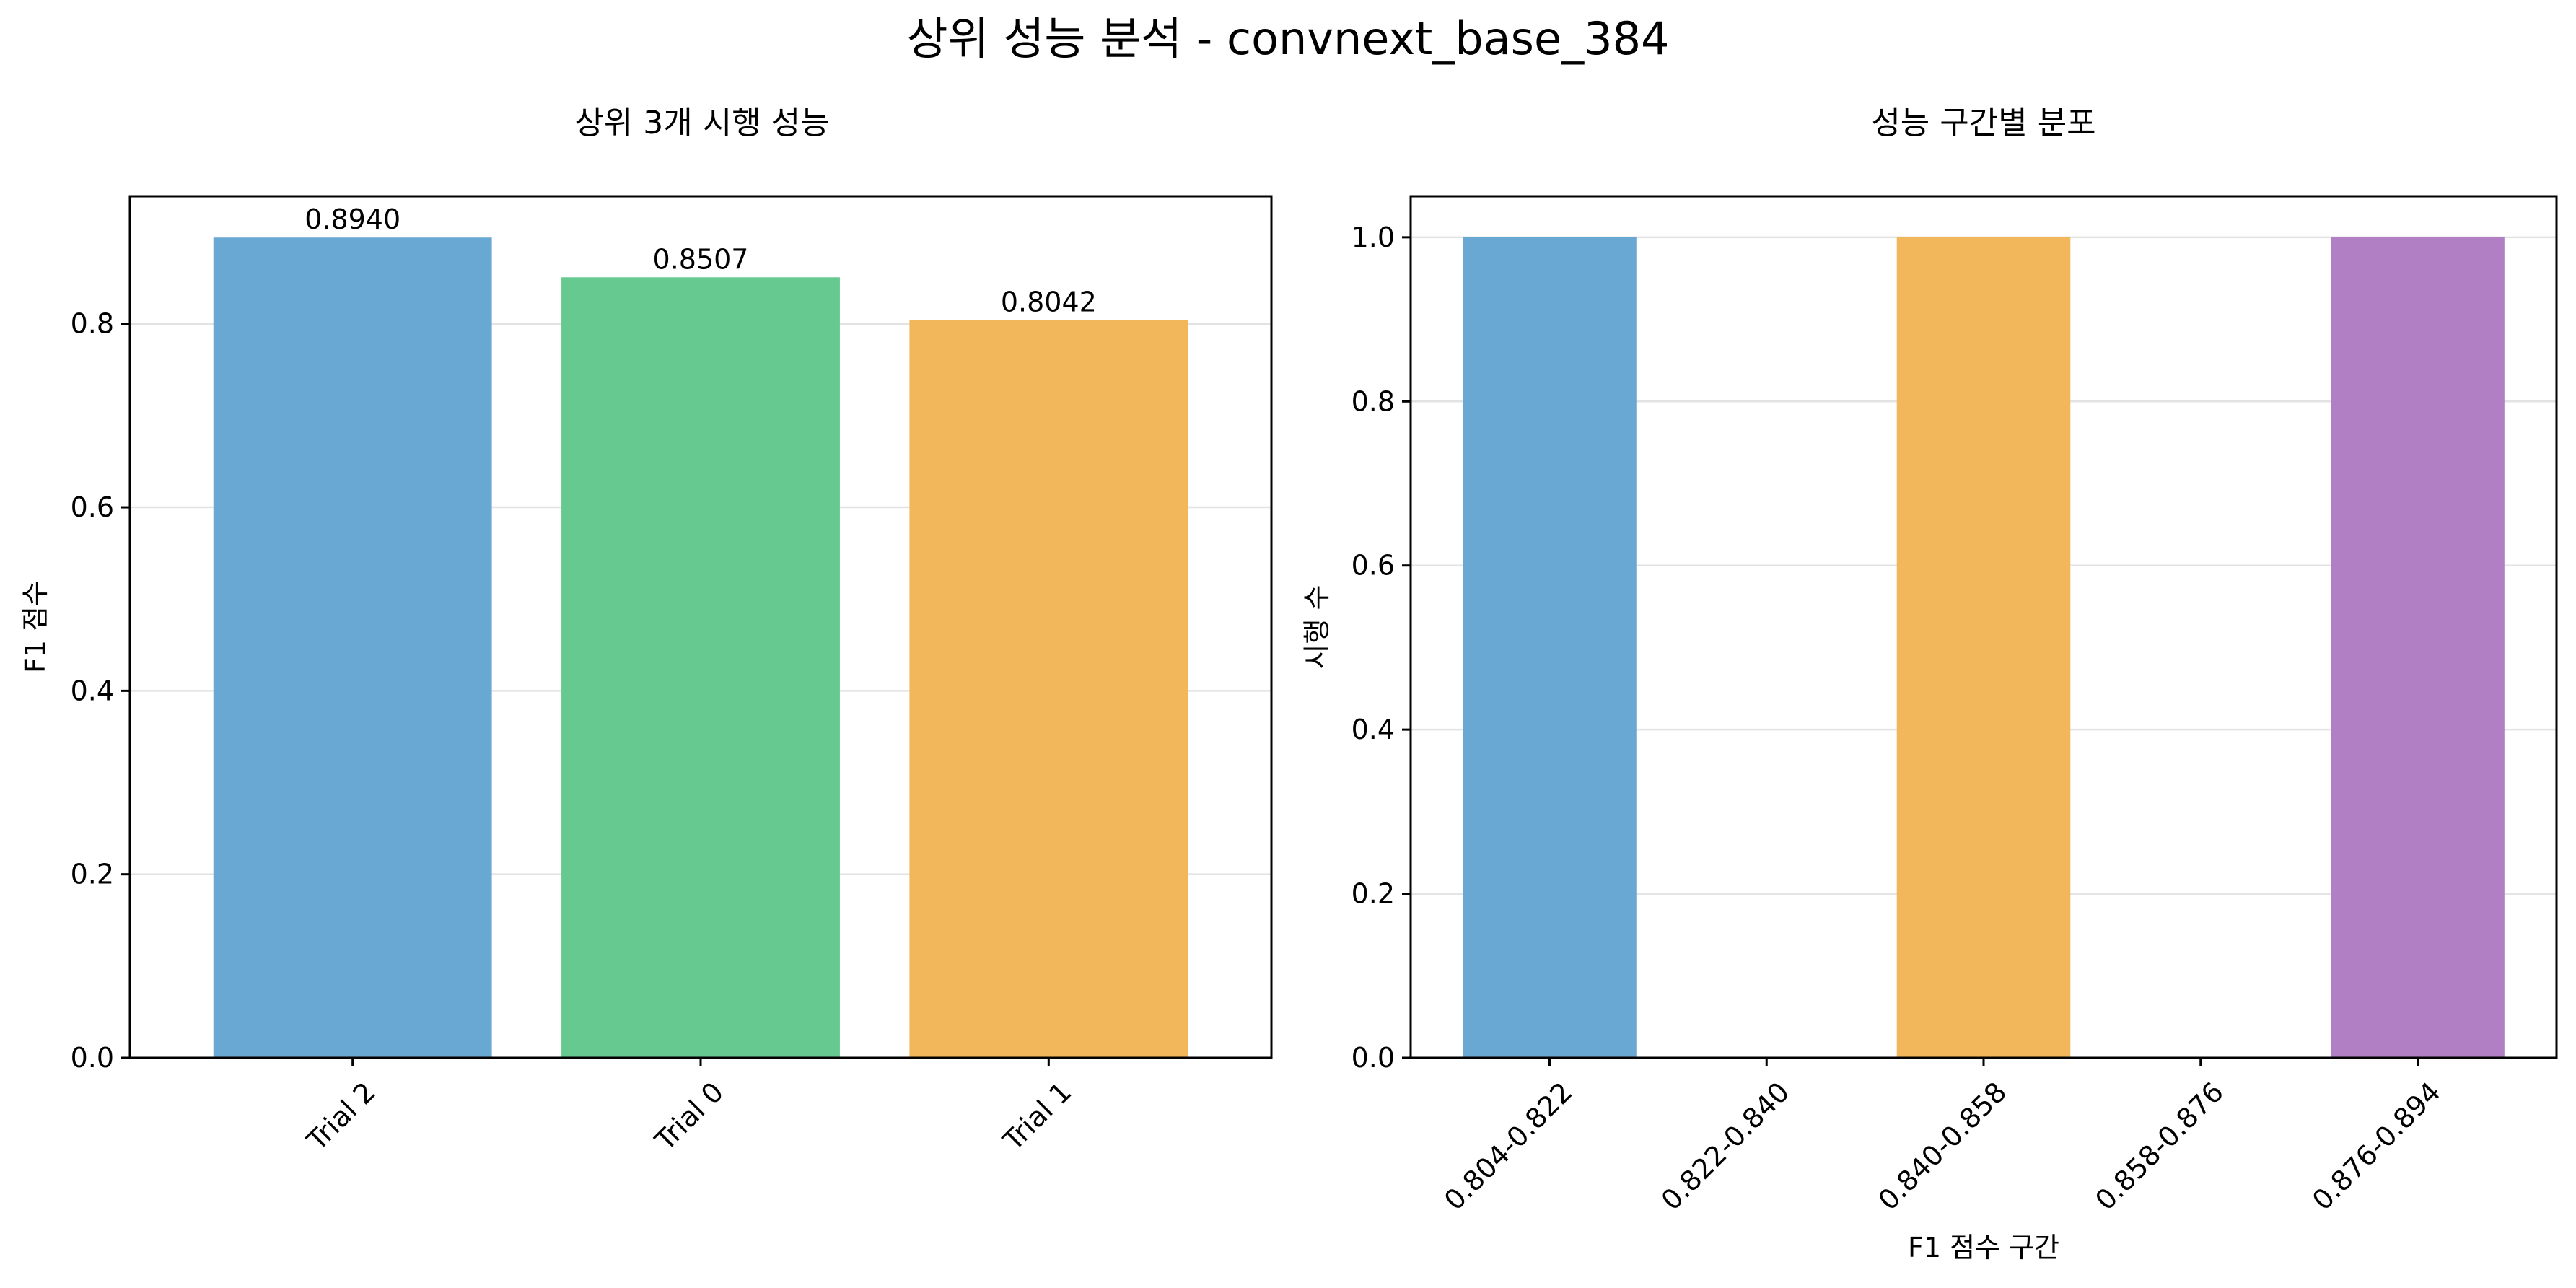 This screenshot has height=1288, width=2576. I want to click on x-tick-label: Trial 2, so click(340, 1116).